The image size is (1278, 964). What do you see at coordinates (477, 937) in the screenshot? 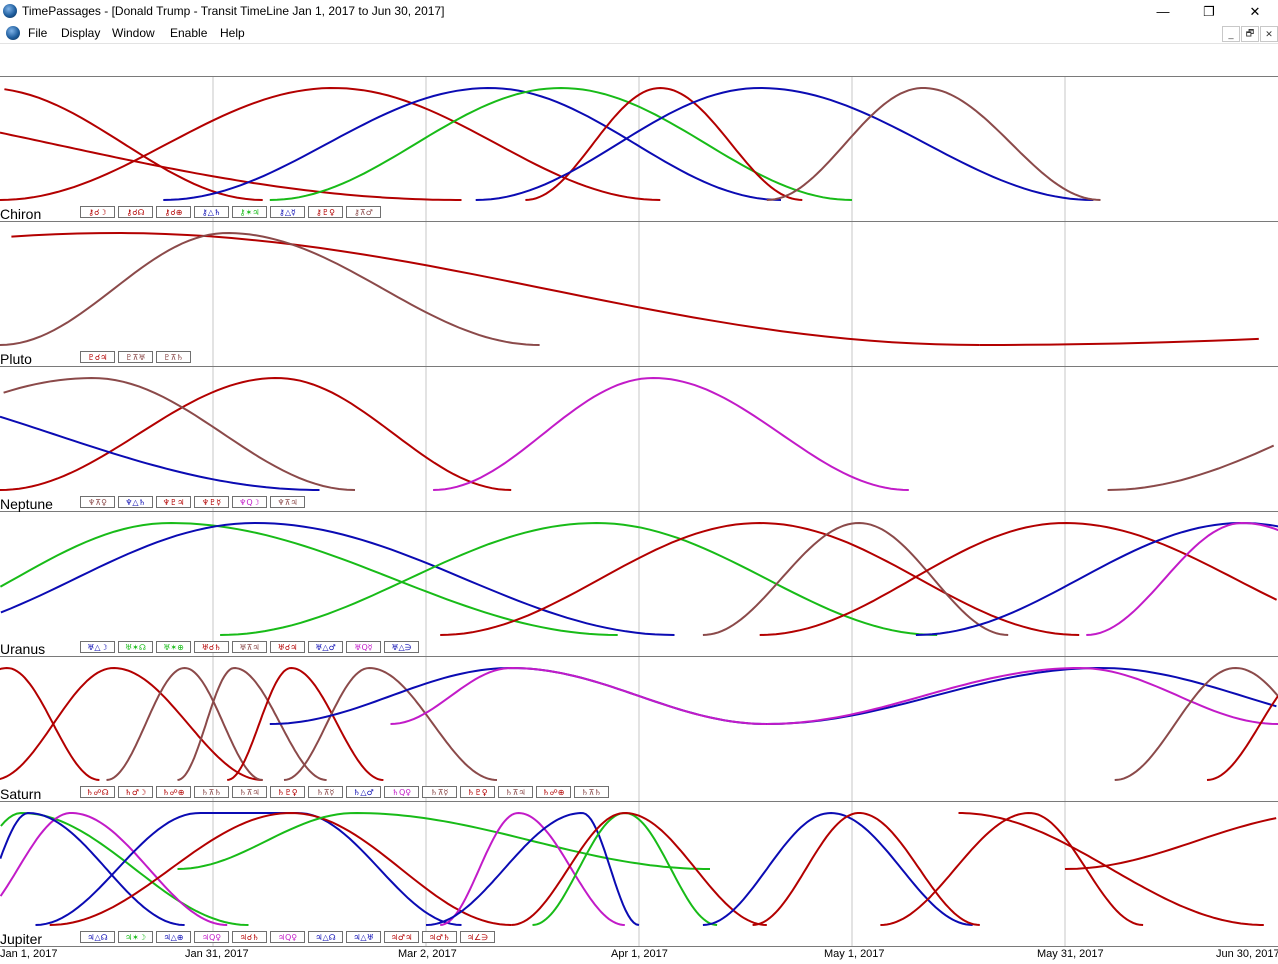
I see `aspect-button: ♃∠∋` at bounding box center [477, 937].